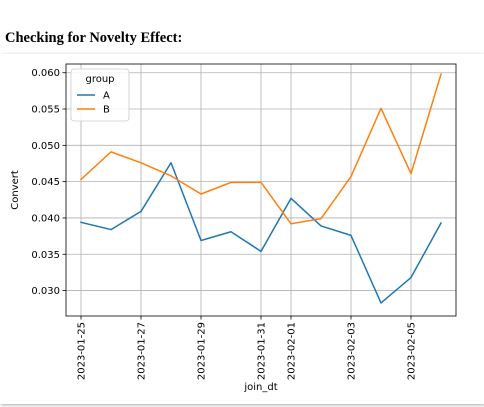 The image size is (484, 407). Describe the element at coordinates (45, 73) in the screenshot. I see `y-tick-label: 0.060` at that location.